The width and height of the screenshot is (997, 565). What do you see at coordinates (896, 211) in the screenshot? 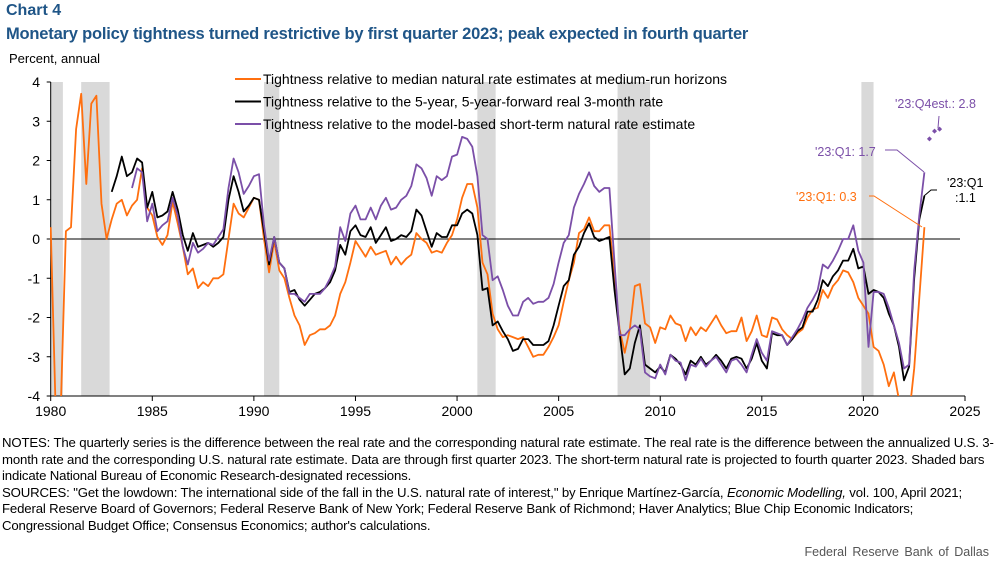
I see `leader-line-orange-q1` at bounding box center [896, 211].